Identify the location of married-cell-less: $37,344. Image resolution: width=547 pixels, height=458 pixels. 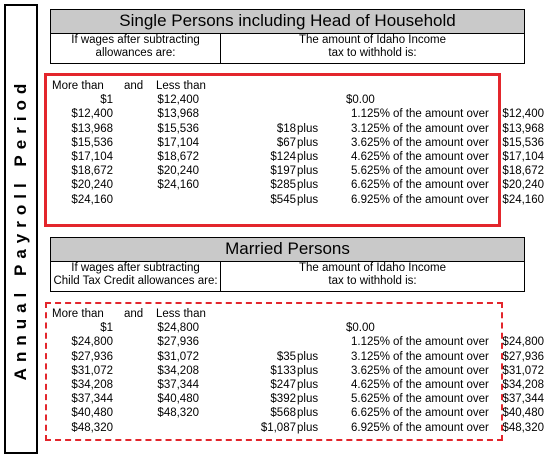
(178, 385).